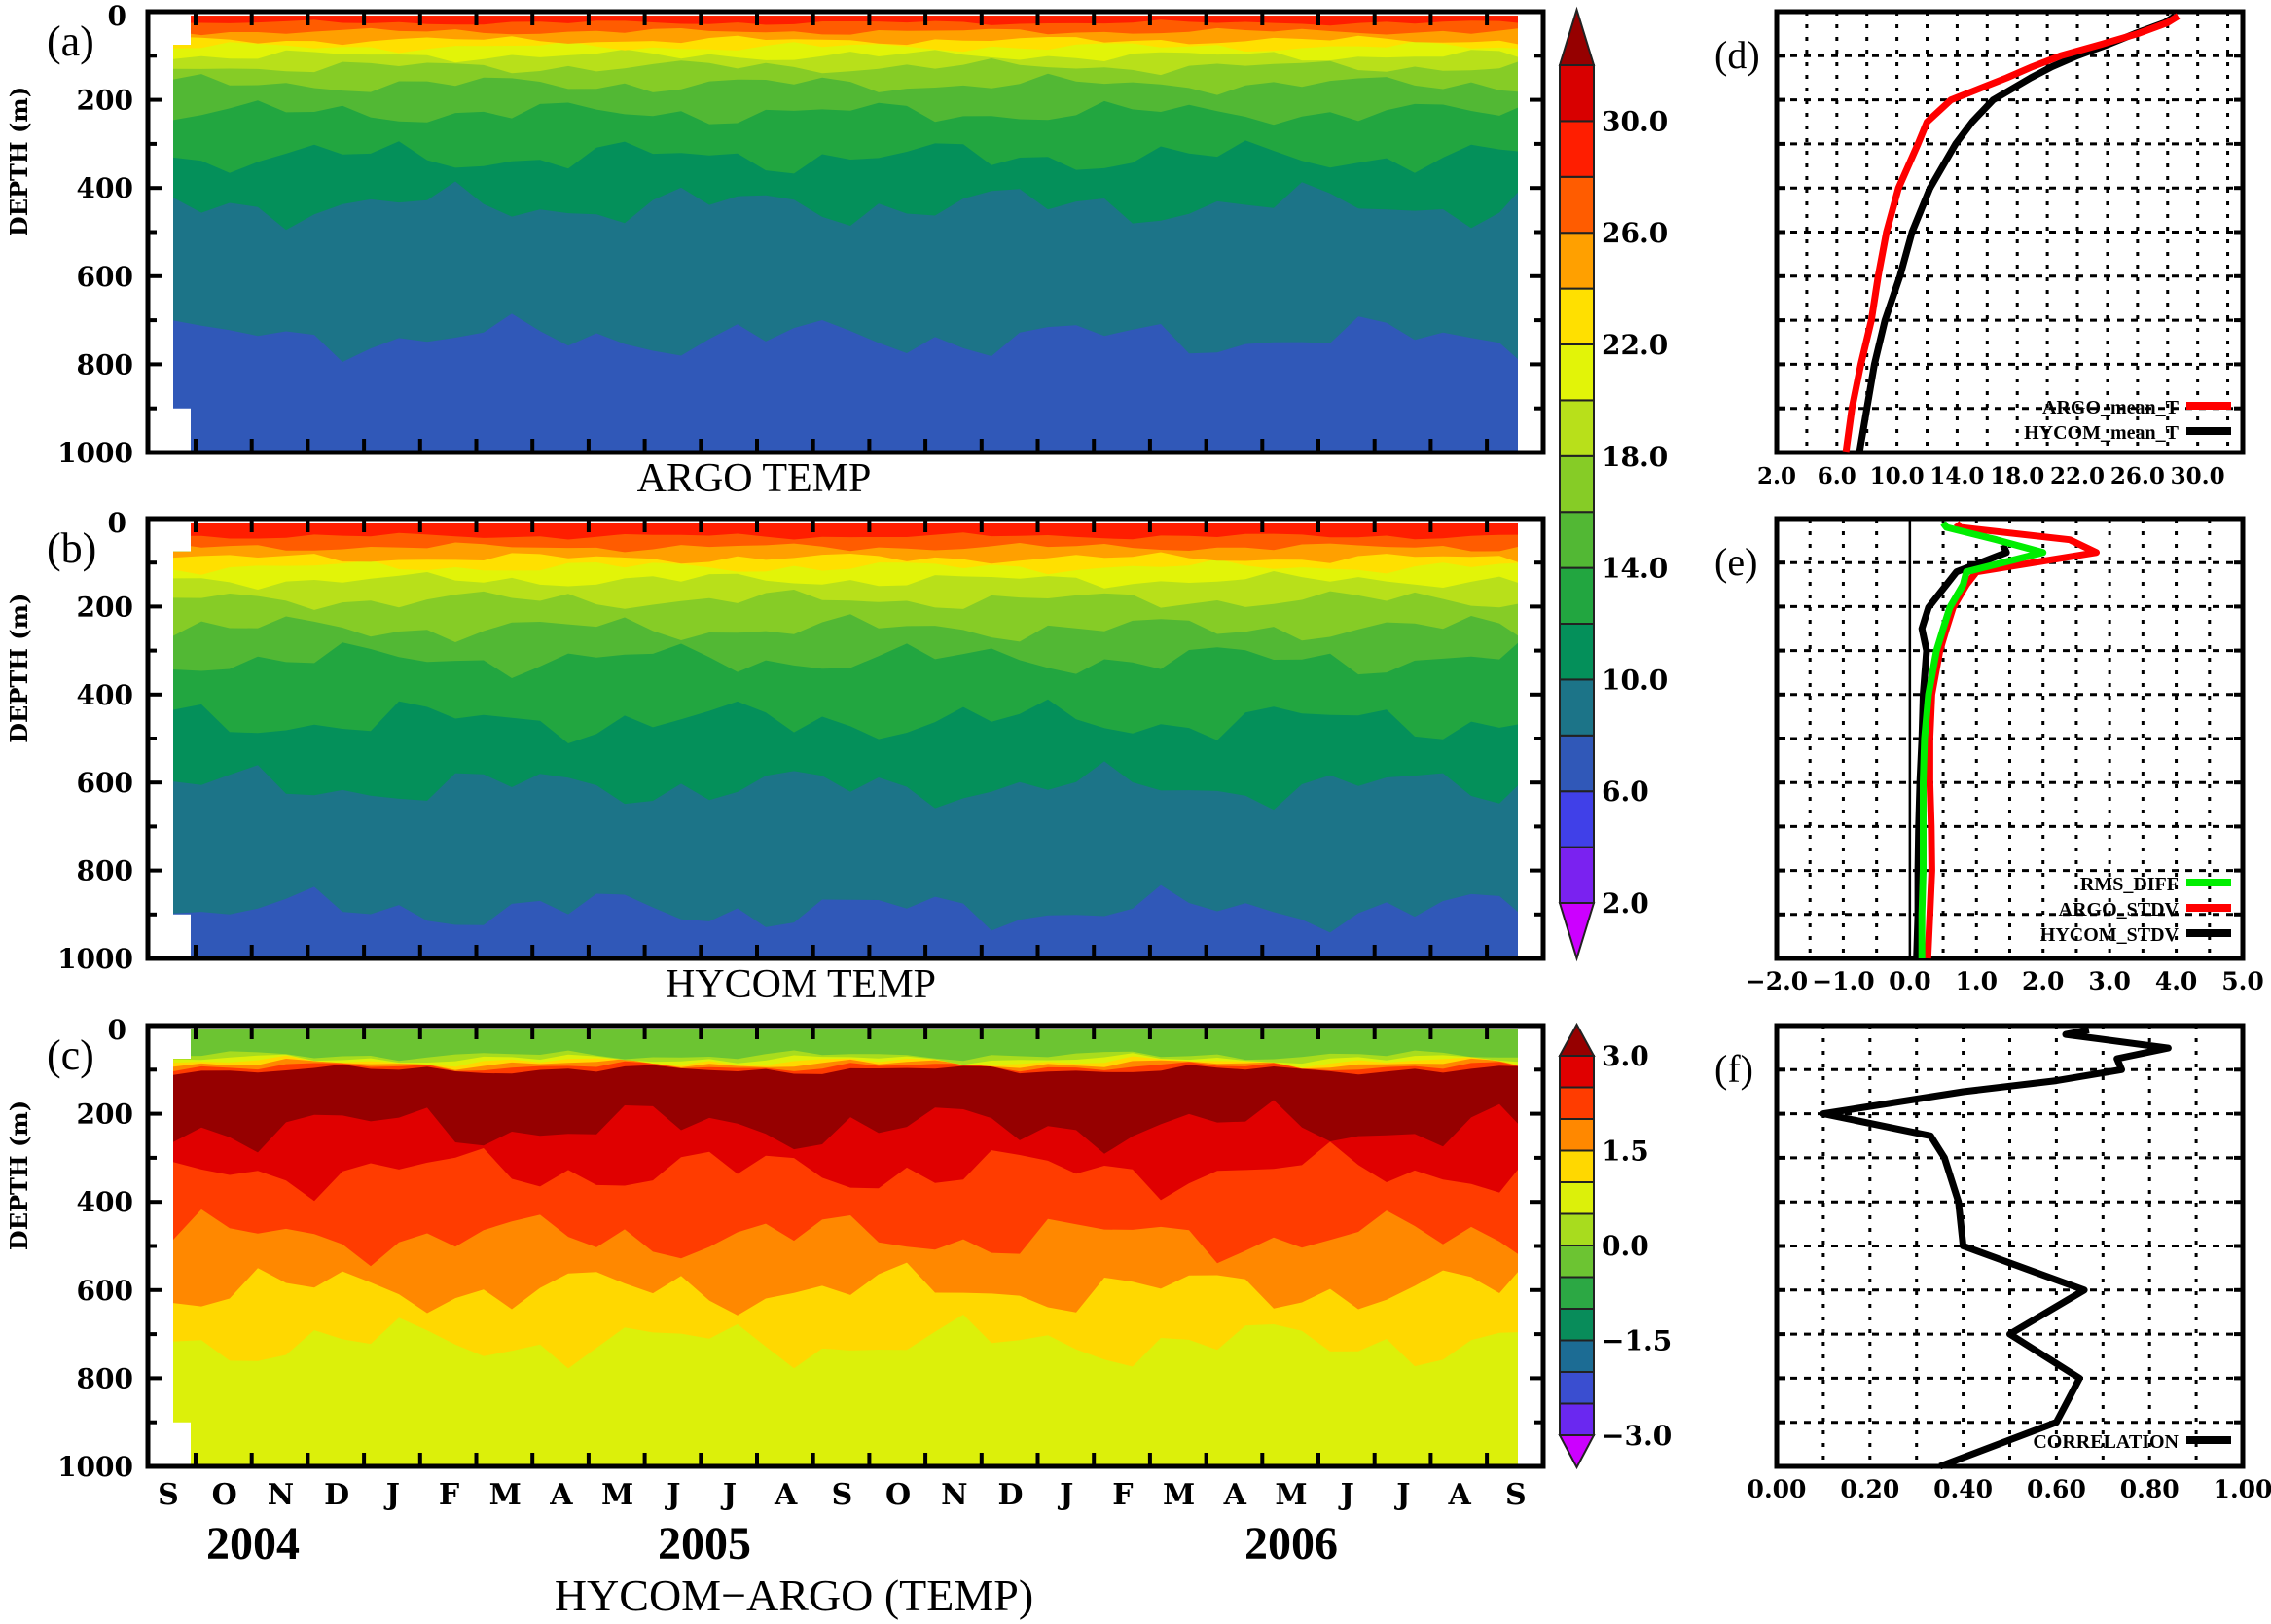 This screenshot has width=2271, height=1624. What do you see at coordinates (2242, 1489) in the screenshot?
I see `x-tick-label: 1.00` at bounding box center [2242, 1489].